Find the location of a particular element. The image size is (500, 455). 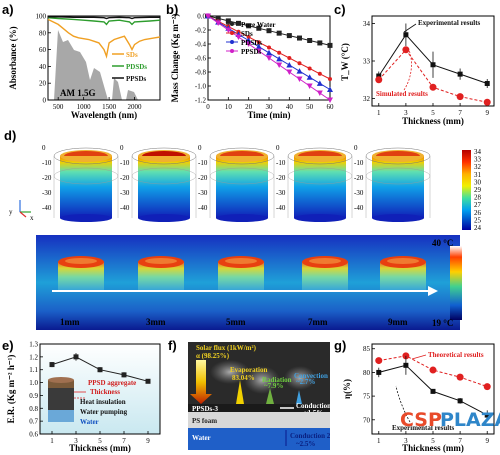

panel-b-yticks: 0.0 -0.2 -0.4 -0.6 -0.8 -1.0 -1.2 is located at coordinates (203, 59).